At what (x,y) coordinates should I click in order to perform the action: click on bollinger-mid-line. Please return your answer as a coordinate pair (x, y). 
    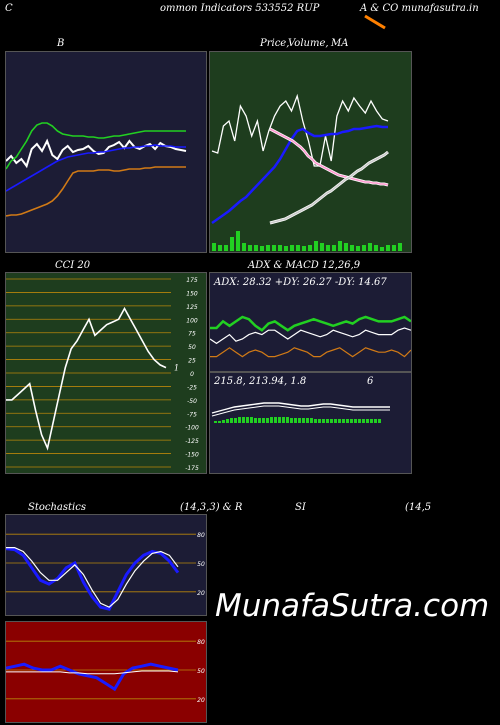
    Looking at the image, I should click on (96, 168).